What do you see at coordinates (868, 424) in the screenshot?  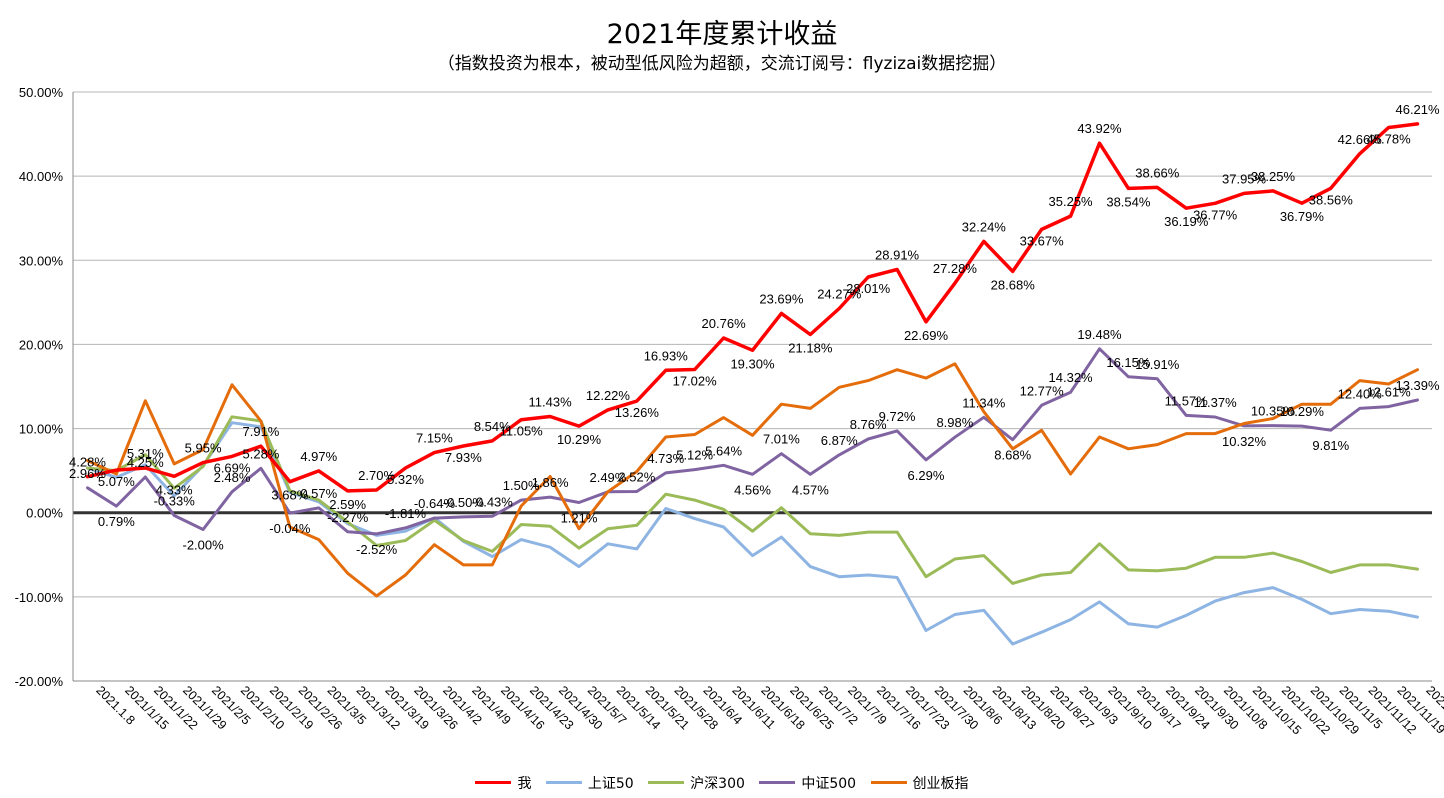 I see `data-label: 8.76%` at bounding box center [868, 424].